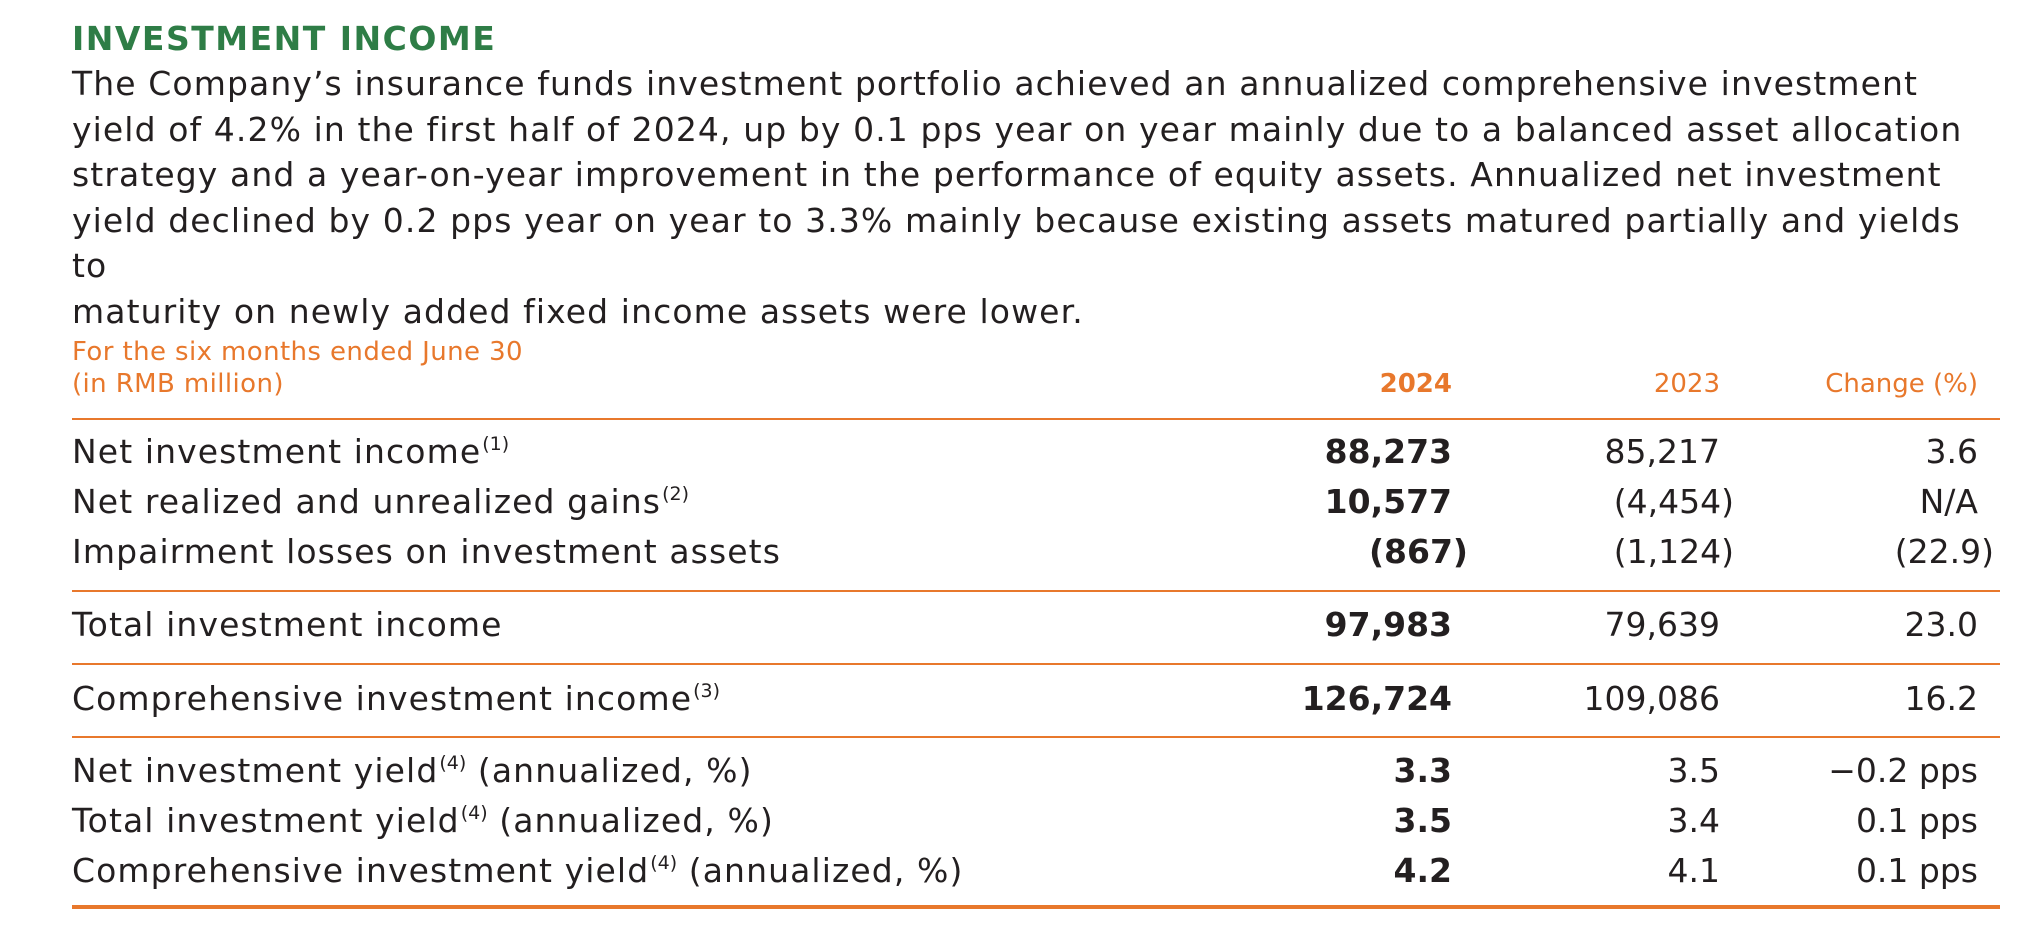  What do you see at coordinates (1415, 384) in the screenshot?
I see `column-header-2024: 2024` at bounding box center [1415, 384].